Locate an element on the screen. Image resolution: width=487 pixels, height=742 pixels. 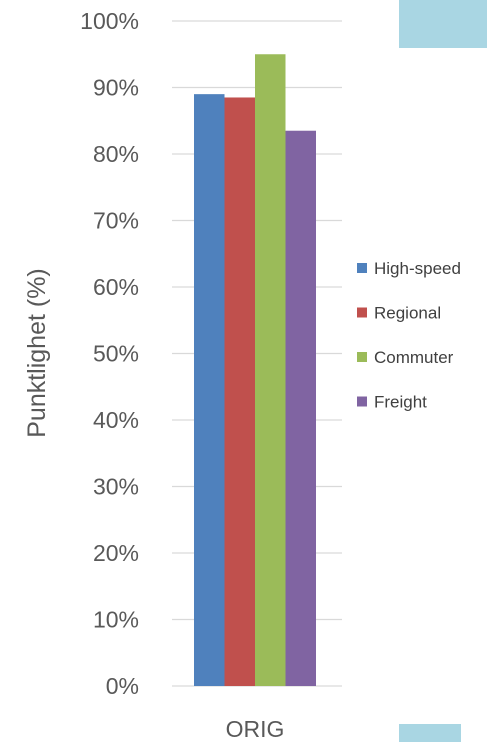
y-tick-label: 0% is located at coordinates (122, 686).